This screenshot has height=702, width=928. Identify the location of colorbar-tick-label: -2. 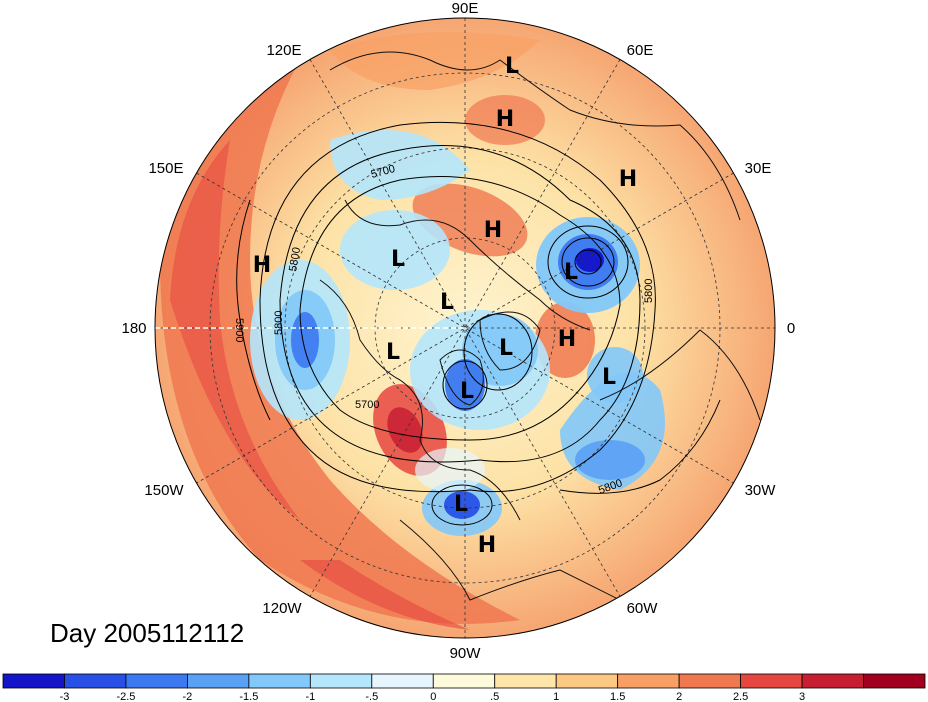
(188, 696).